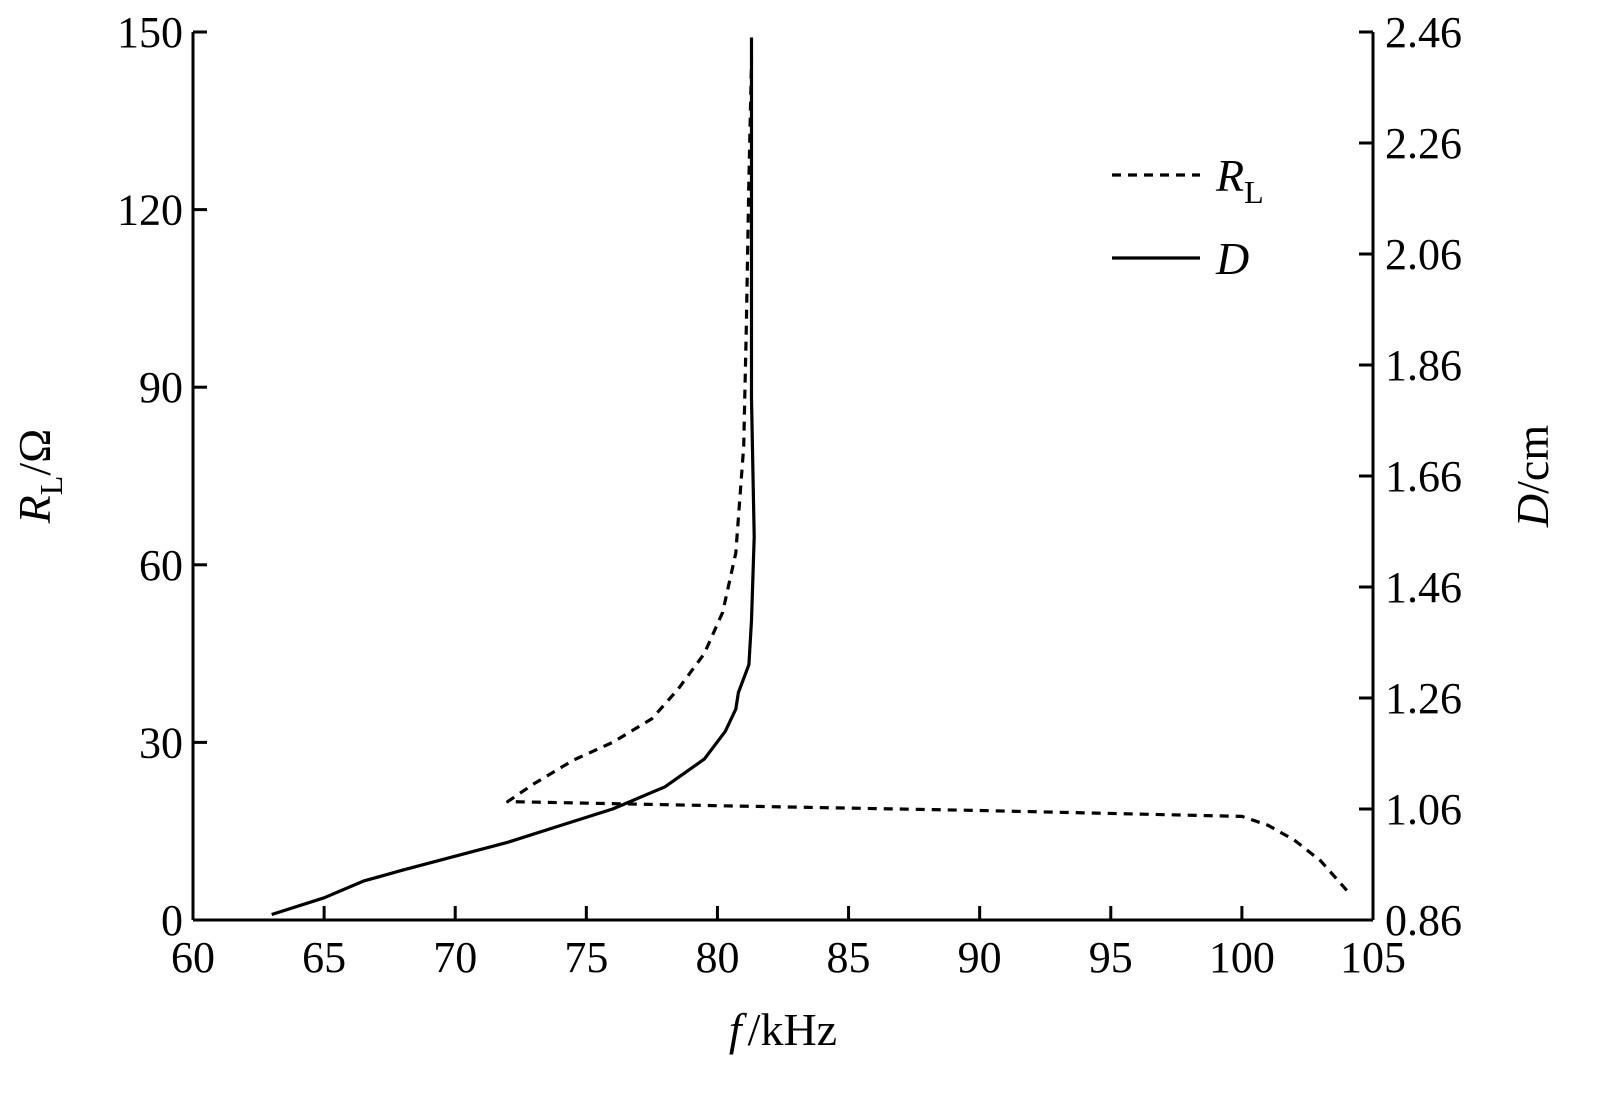 The height and width of the screenshot is (1096, 1617). What do you see at coordinates (1423, 476) in the screenshot?
I see `y-right-tick-label: 1.66` at bounding box center [1423, 476].